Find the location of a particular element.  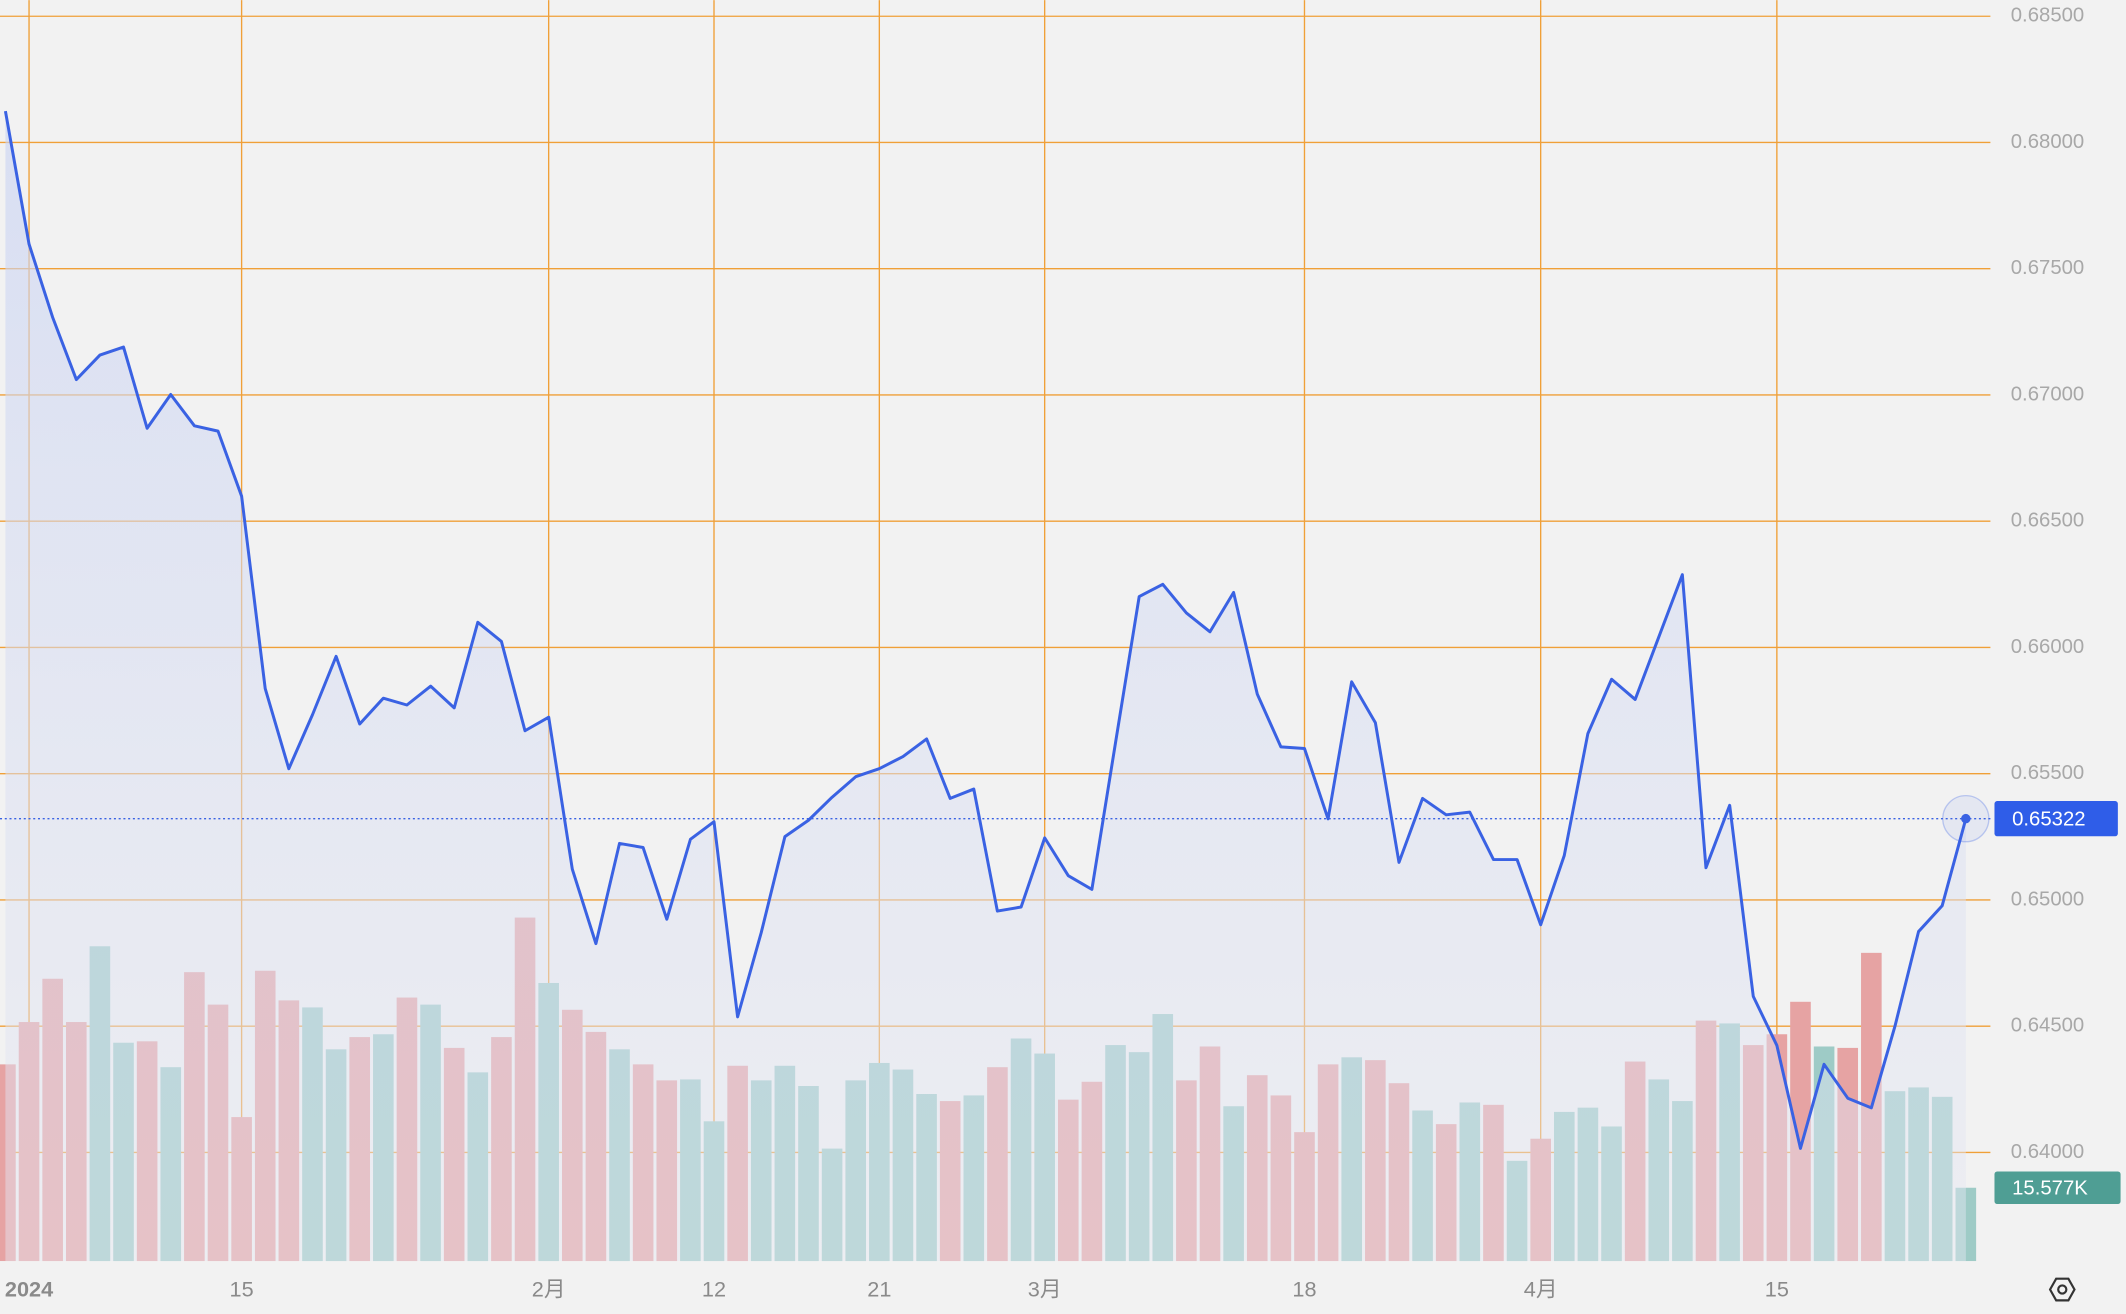

y-tick-label: 0.68000 is located at coordinates (2047, 142).